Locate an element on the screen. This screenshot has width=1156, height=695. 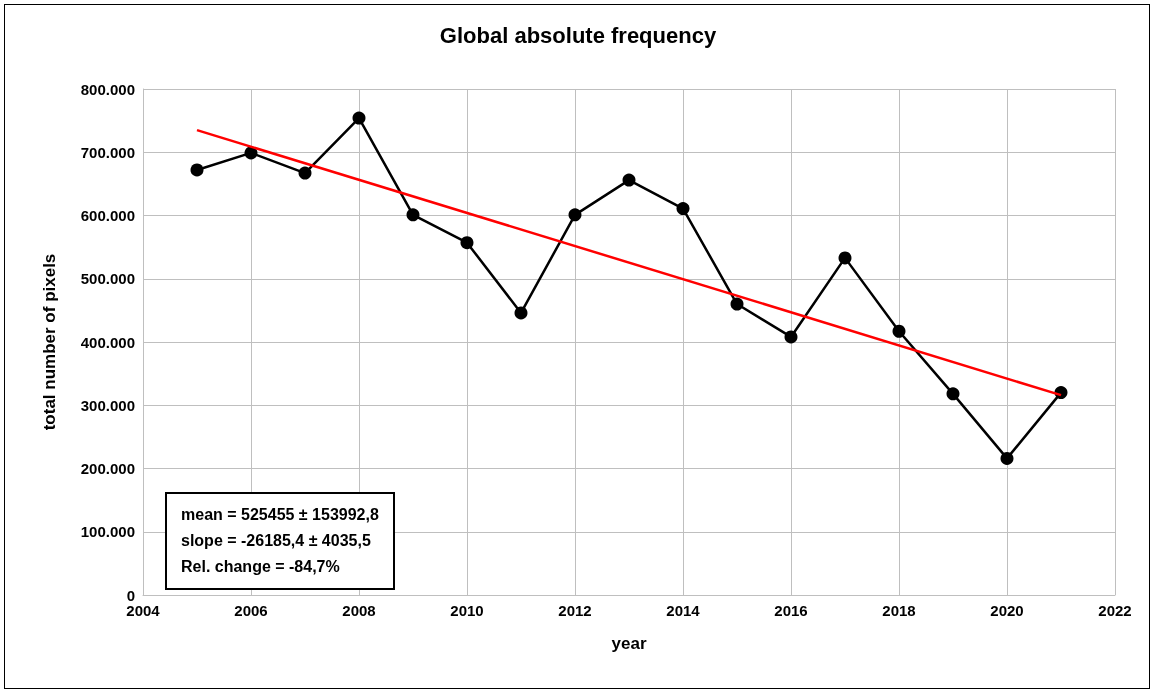
x-tick-label: 2020 is located at coordinates (1007, 610).